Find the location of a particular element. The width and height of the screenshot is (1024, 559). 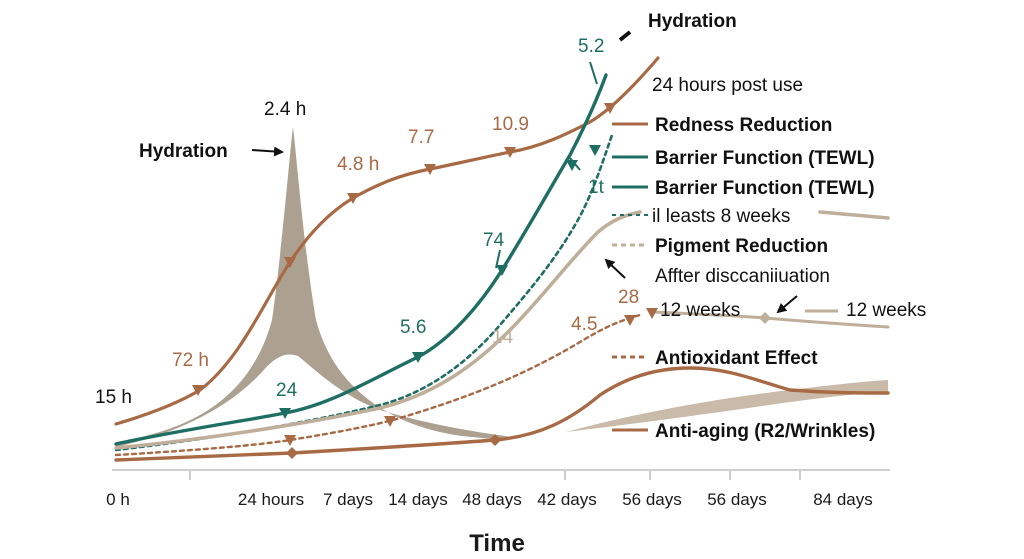

annotation-hydration: Hydration is located at coordinates (183, 151).